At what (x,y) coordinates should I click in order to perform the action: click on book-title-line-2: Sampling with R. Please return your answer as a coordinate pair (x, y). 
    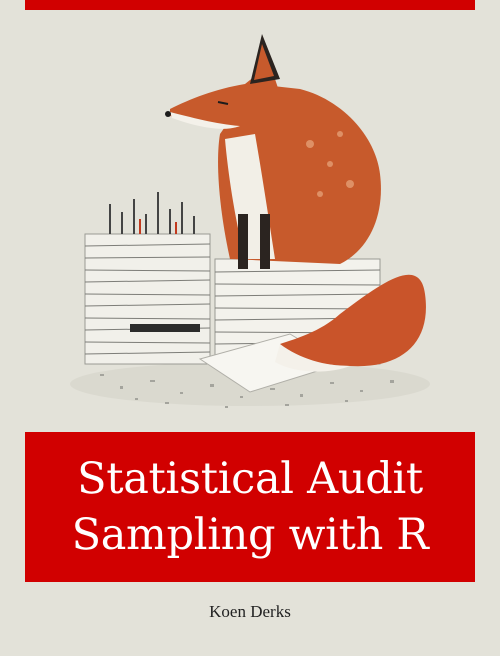
    Looking at the image, I should click on (250, 535).